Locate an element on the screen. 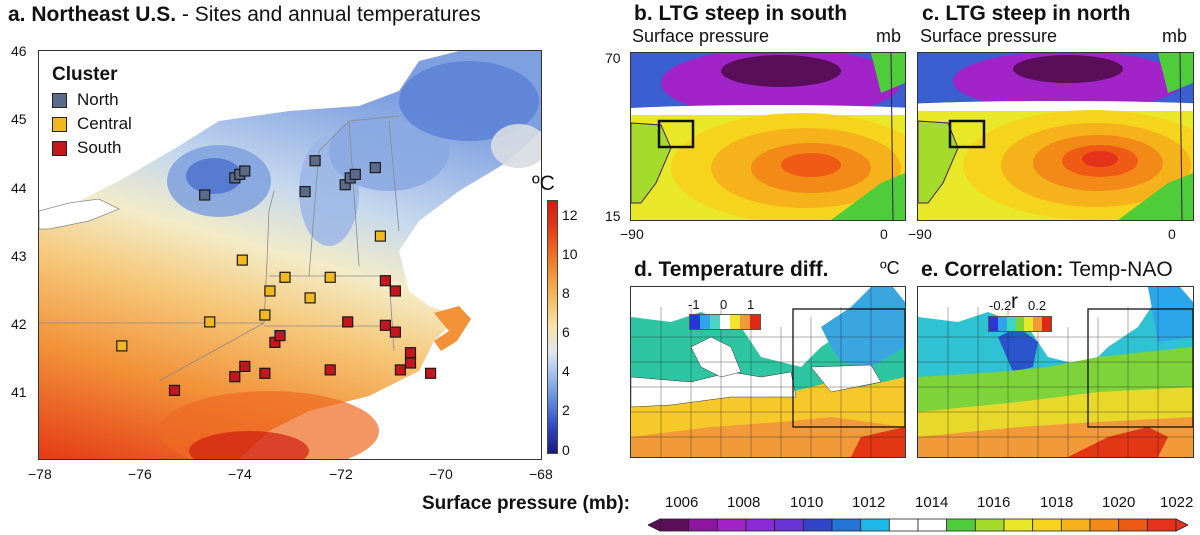 The width and height of the screenshot is (1200, 535). panel-c-xtick-90: −90 is located at coordinates (920, 234).